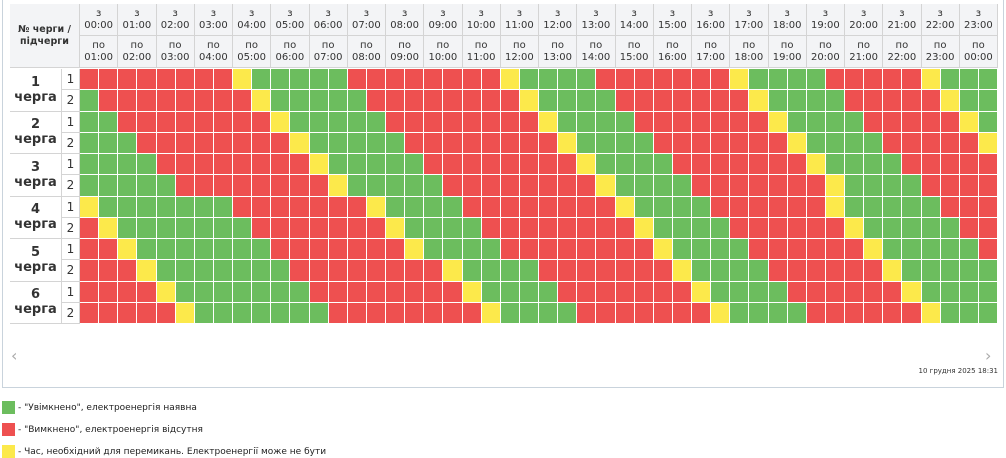 The height and width of the screenshot is (458, 1006). Describe the element at coordinates (14, 355) in the screenshot. I see `scroll-left: ‹` at that location.